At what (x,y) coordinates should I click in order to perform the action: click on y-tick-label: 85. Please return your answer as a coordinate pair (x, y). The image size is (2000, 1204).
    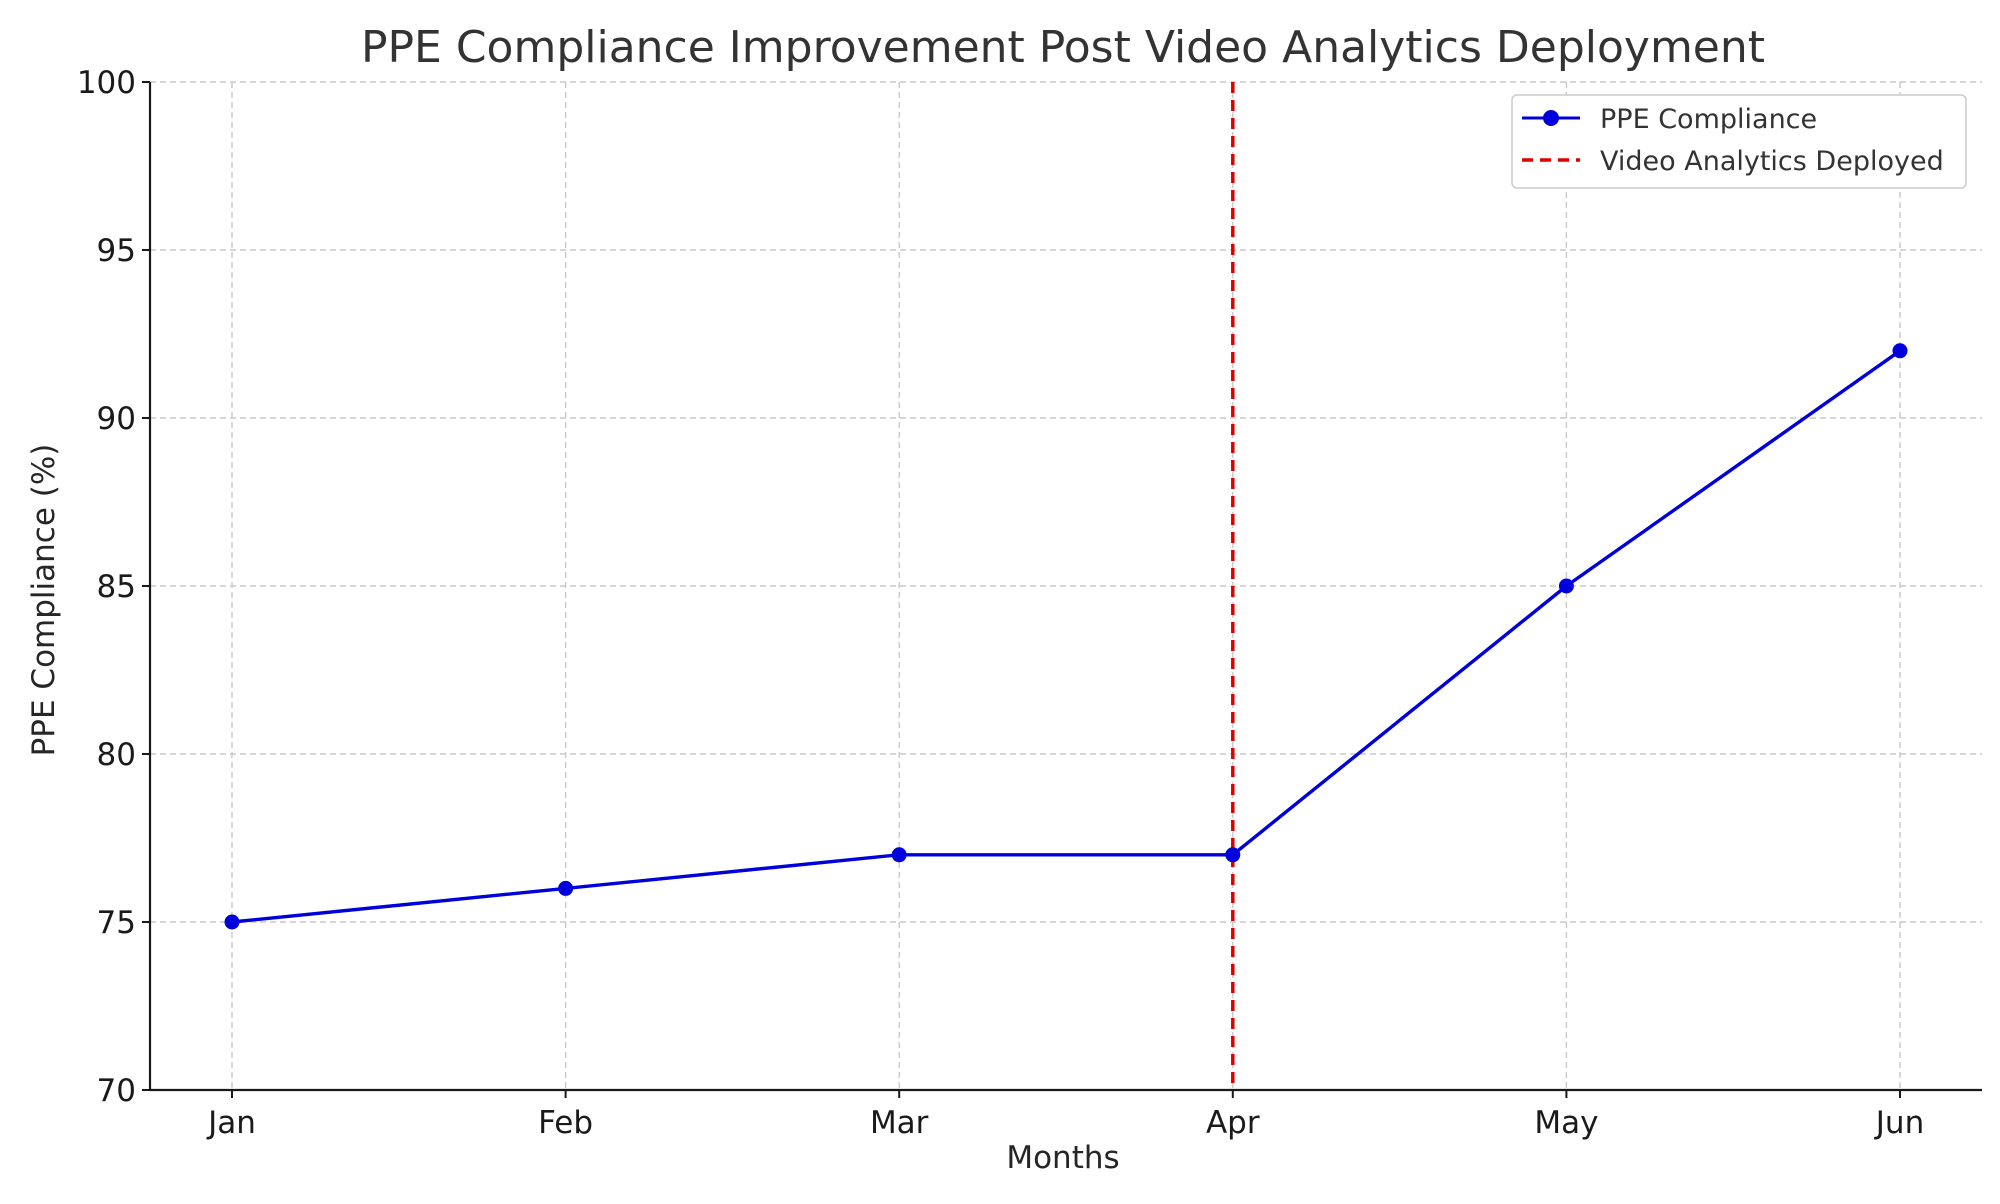
    Looking at the image, I should click on (116, 587).